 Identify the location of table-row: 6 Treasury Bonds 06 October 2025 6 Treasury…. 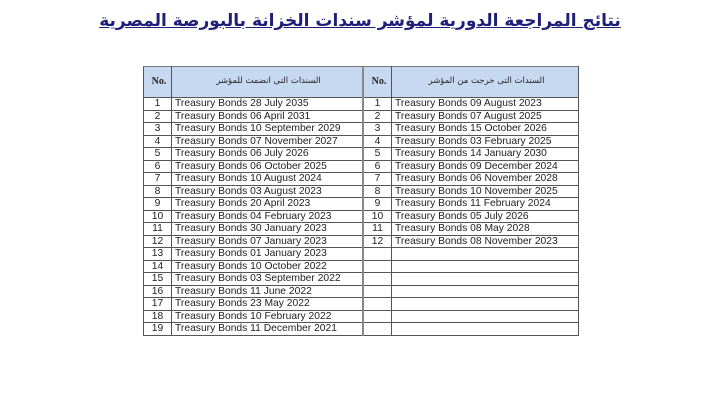
(361, 166).